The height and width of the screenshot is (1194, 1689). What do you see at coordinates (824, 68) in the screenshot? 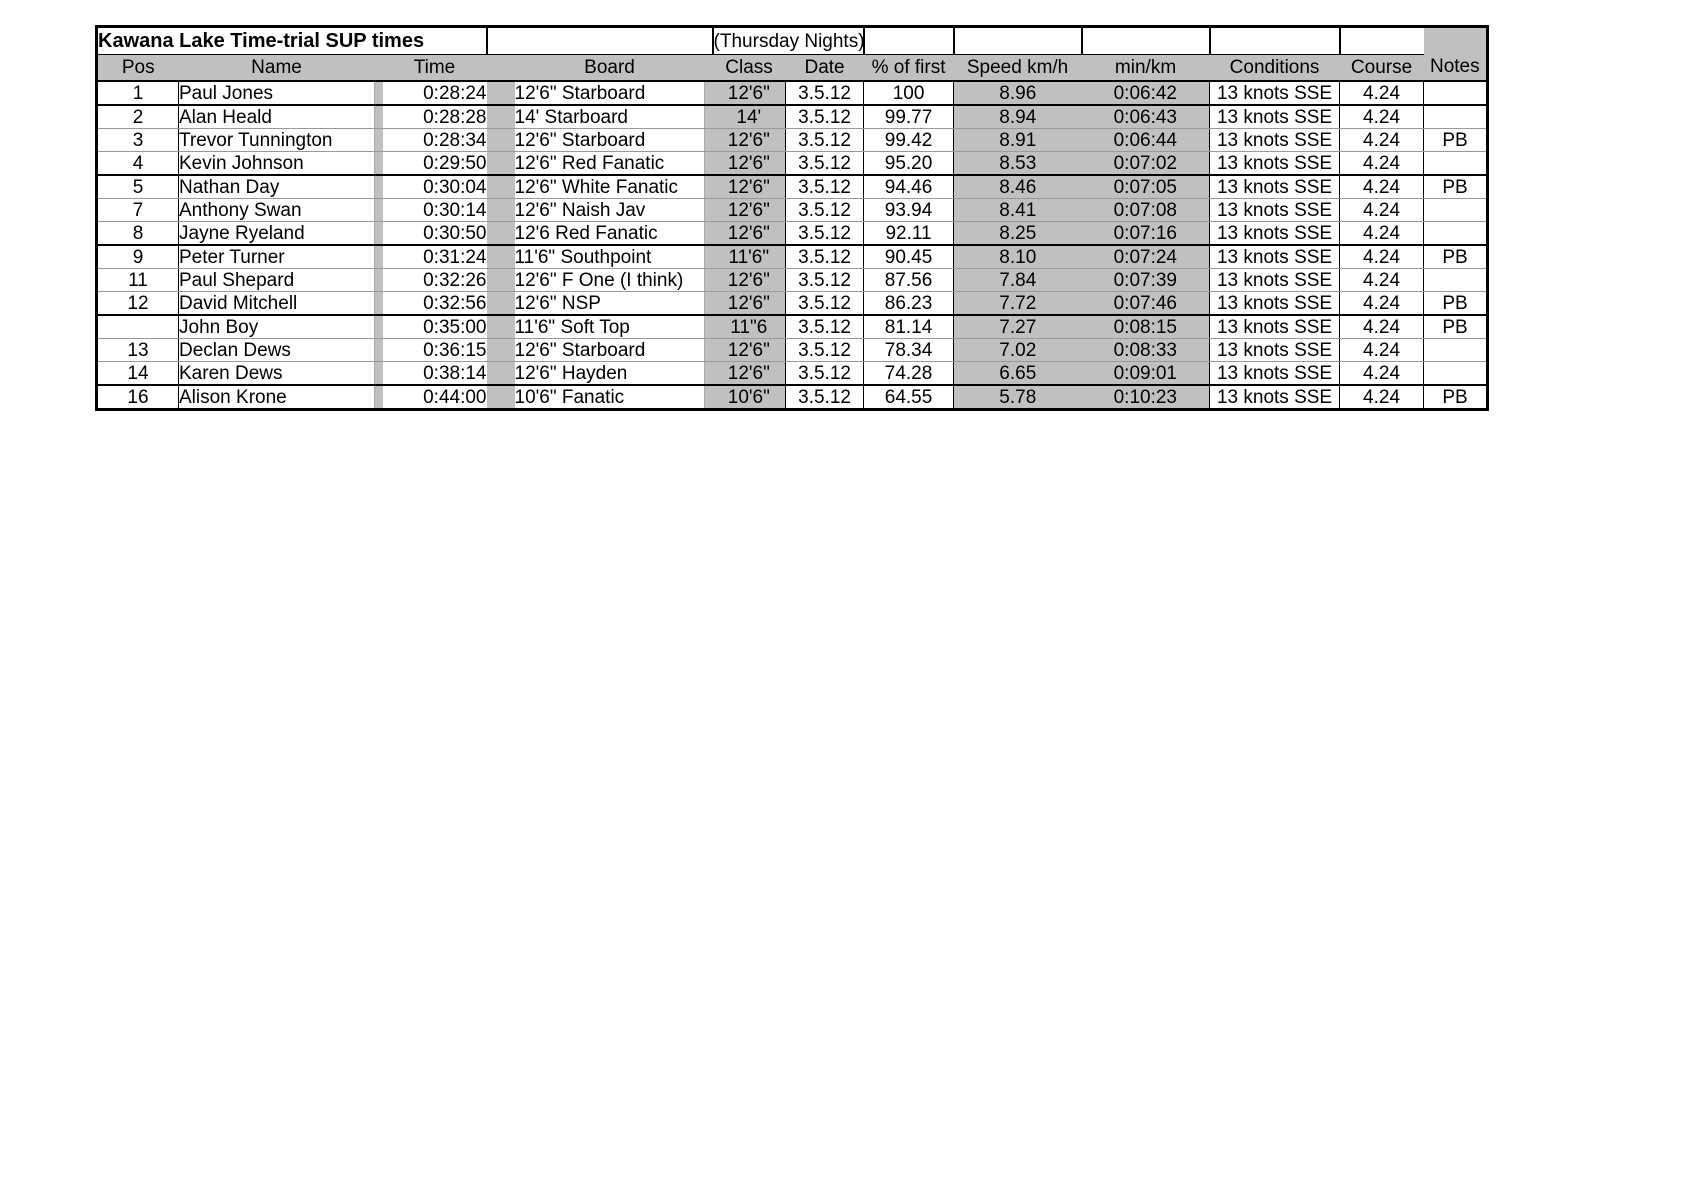
I see `column-header-date: Date` at bounding box center [824, 68].